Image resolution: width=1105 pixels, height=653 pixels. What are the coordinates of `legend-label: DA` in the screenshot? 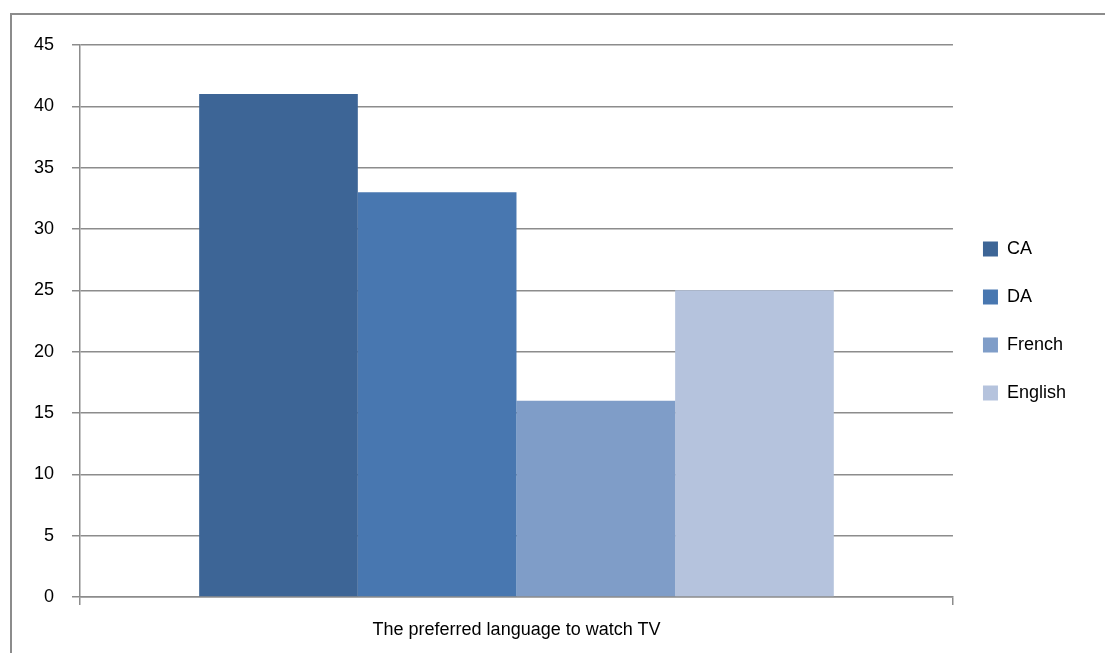 It's located at (1019, 295).